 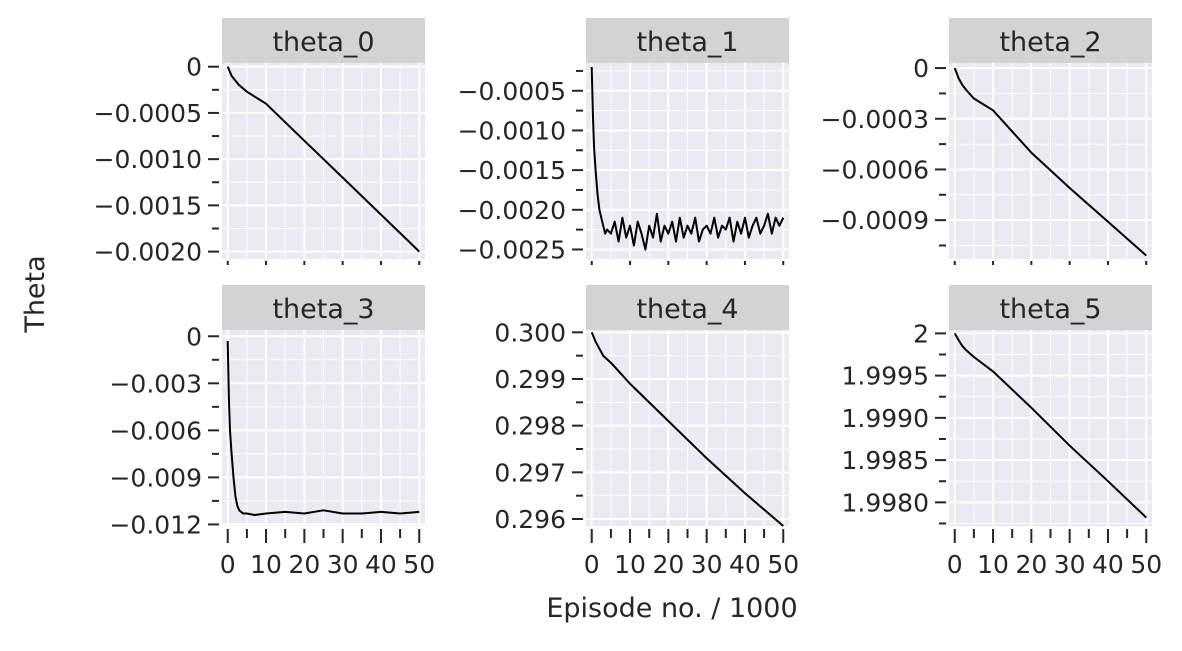 I want to click on y-tick-label: −0.009, so click(x=155, y=477).